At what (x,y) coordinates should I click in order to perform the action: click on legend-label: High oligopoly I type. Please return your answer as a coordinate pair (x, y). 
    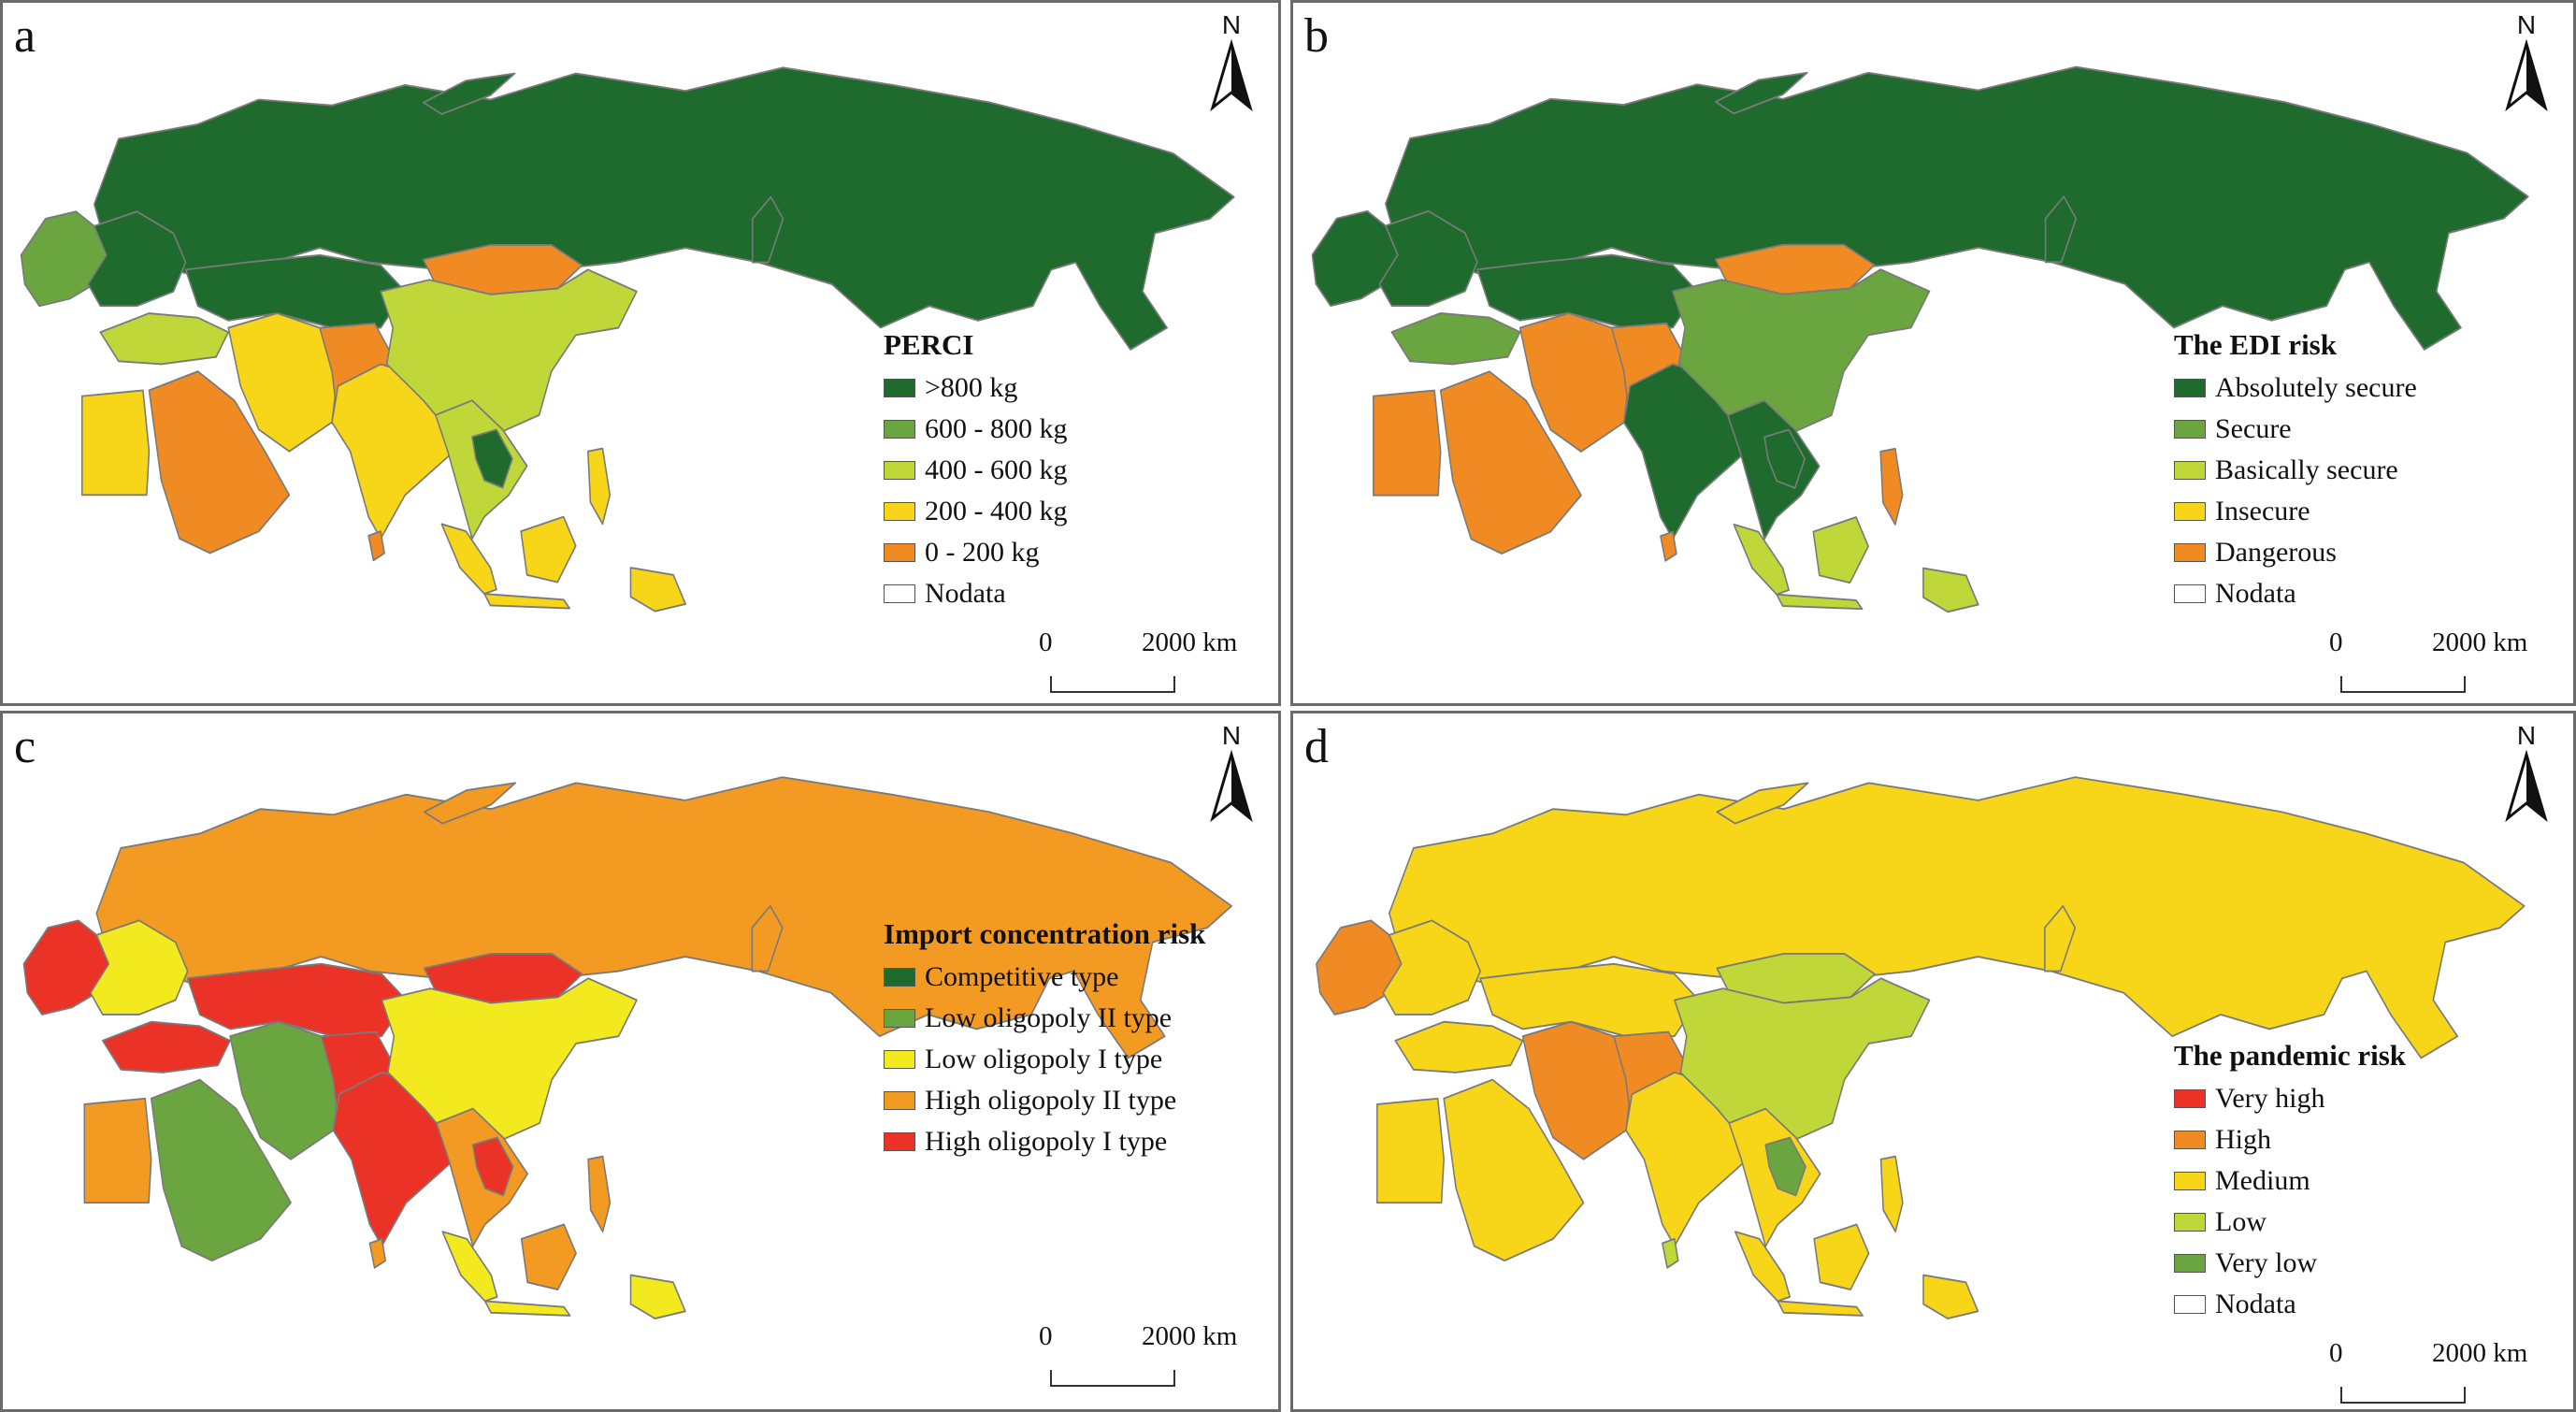
    Looking at the image, I should click on (1047, 1141).